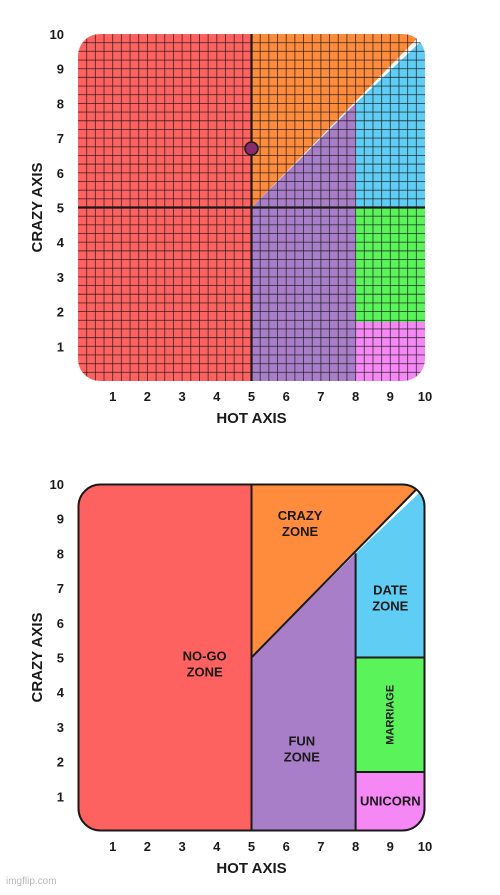  Describe the element at coordinates (251, 148) in the screenshot. I see `data-point` at that location.